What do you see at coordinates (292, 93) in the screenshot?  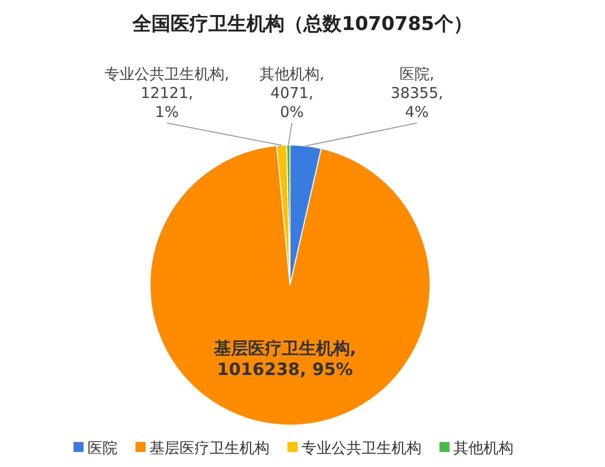 I see `data-label: 其他机构, 4071, 0%` at bounding box center [292, 93].